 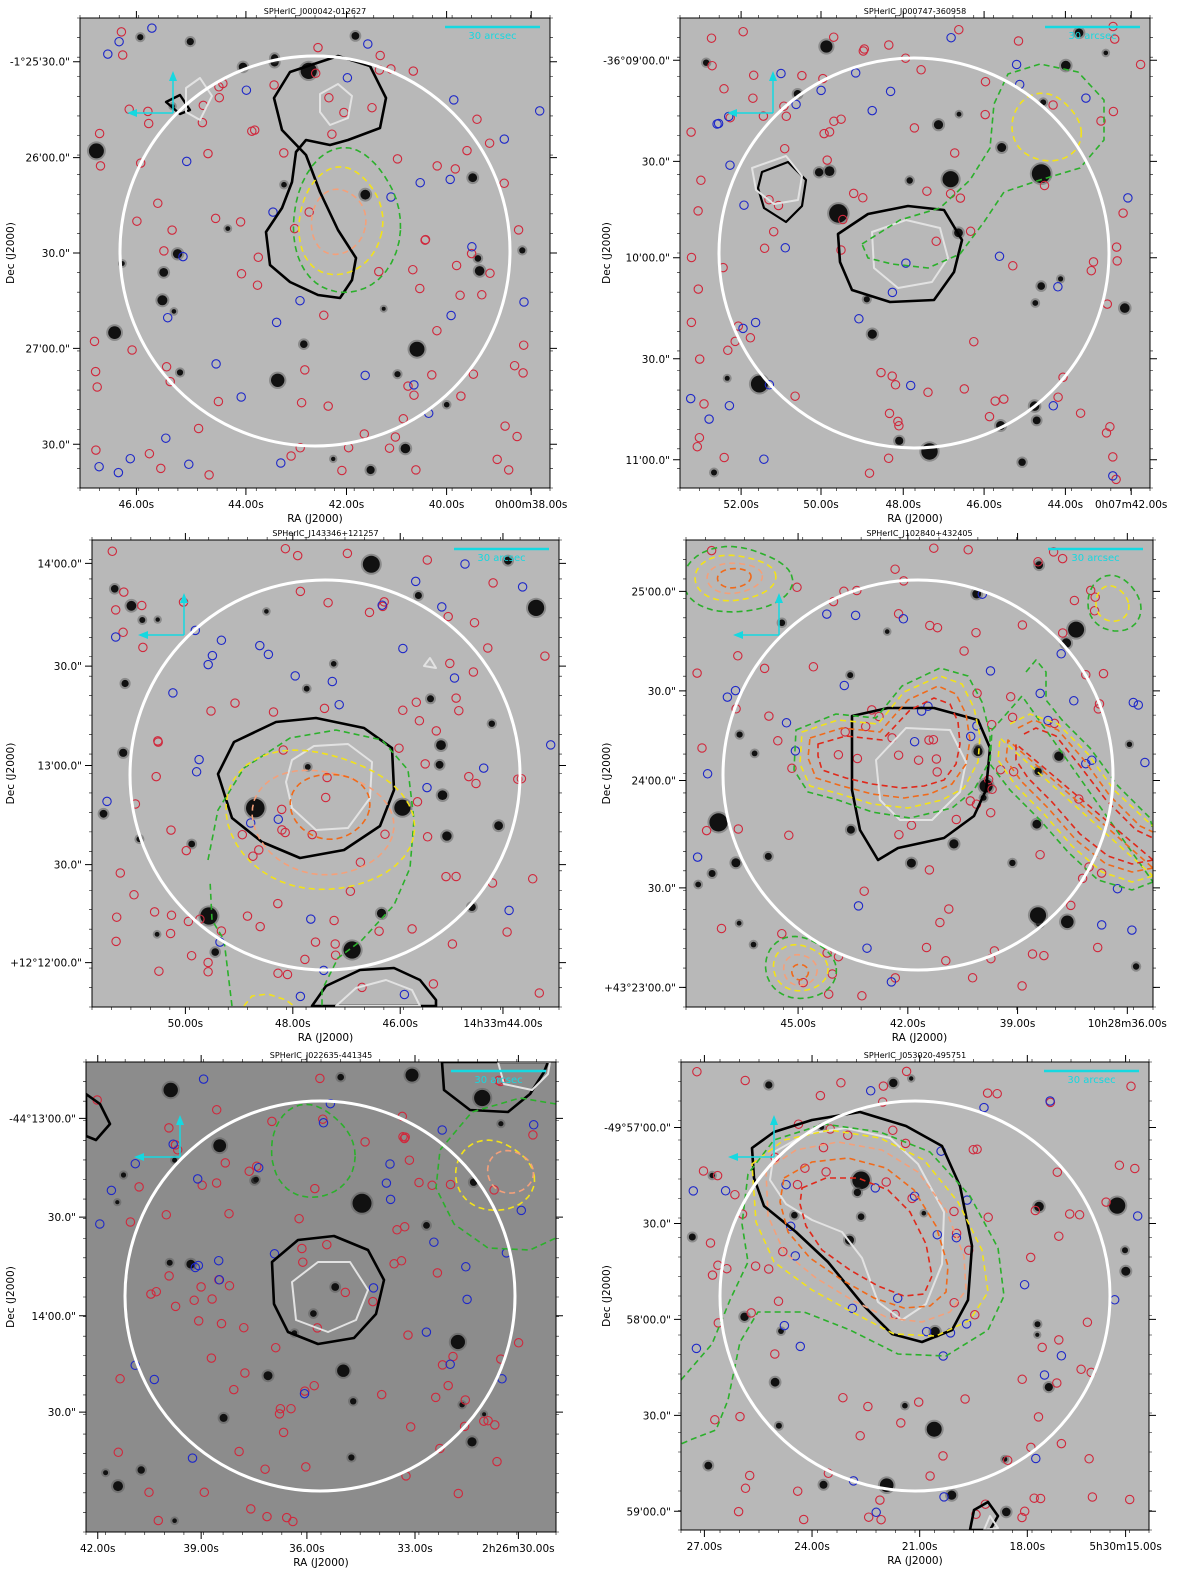 I want to click on x-axis-label: RA (J2000), so click(x=314, y=519).